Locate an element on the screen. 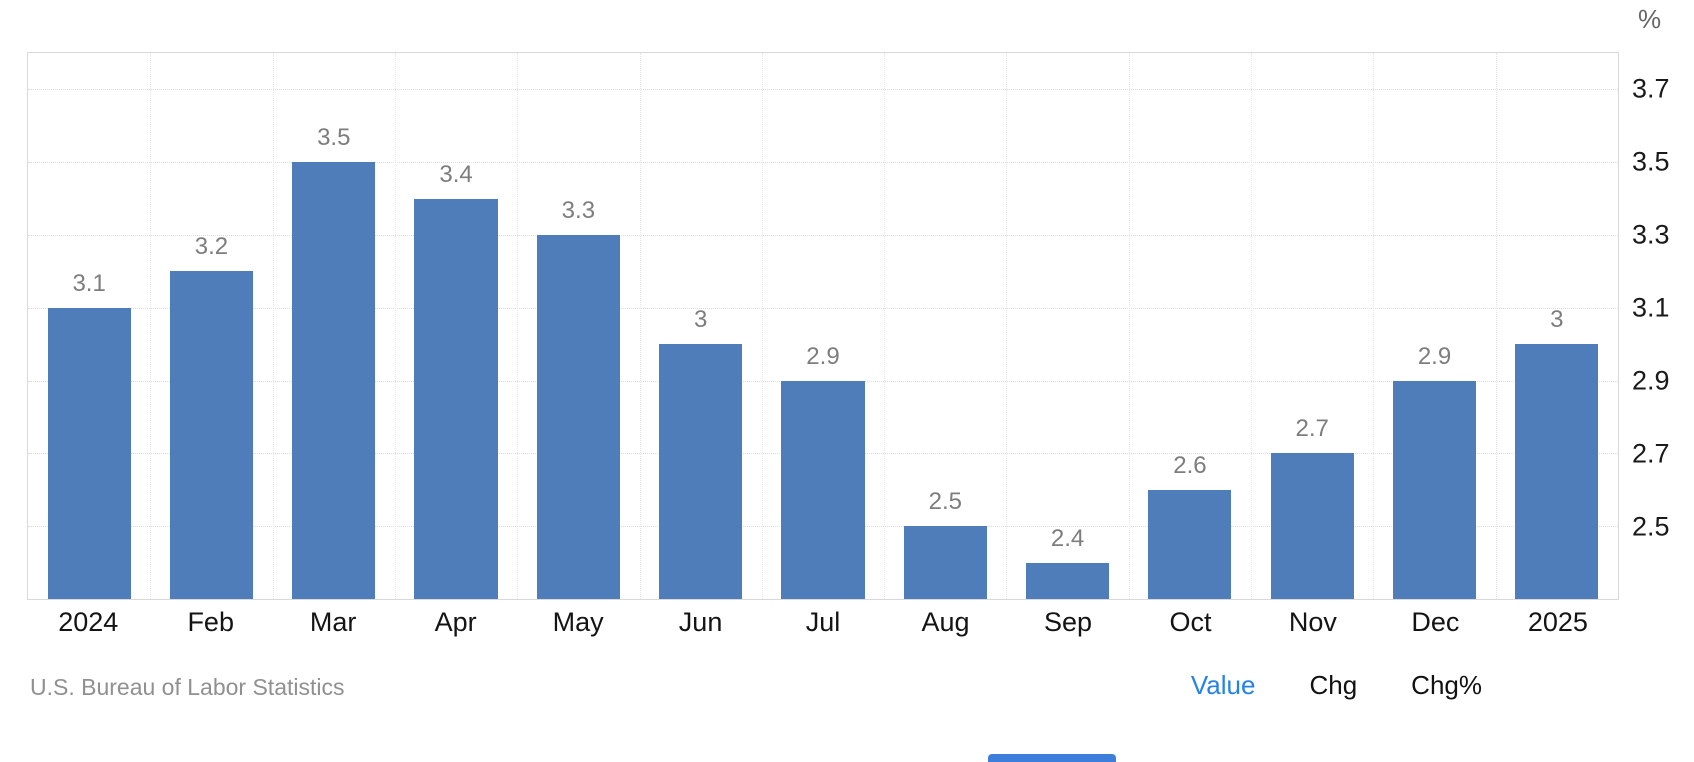 The height and width of the screenshot is (762, 1694). bar-value-label: 3.3 is located at coordinates (578, 211).